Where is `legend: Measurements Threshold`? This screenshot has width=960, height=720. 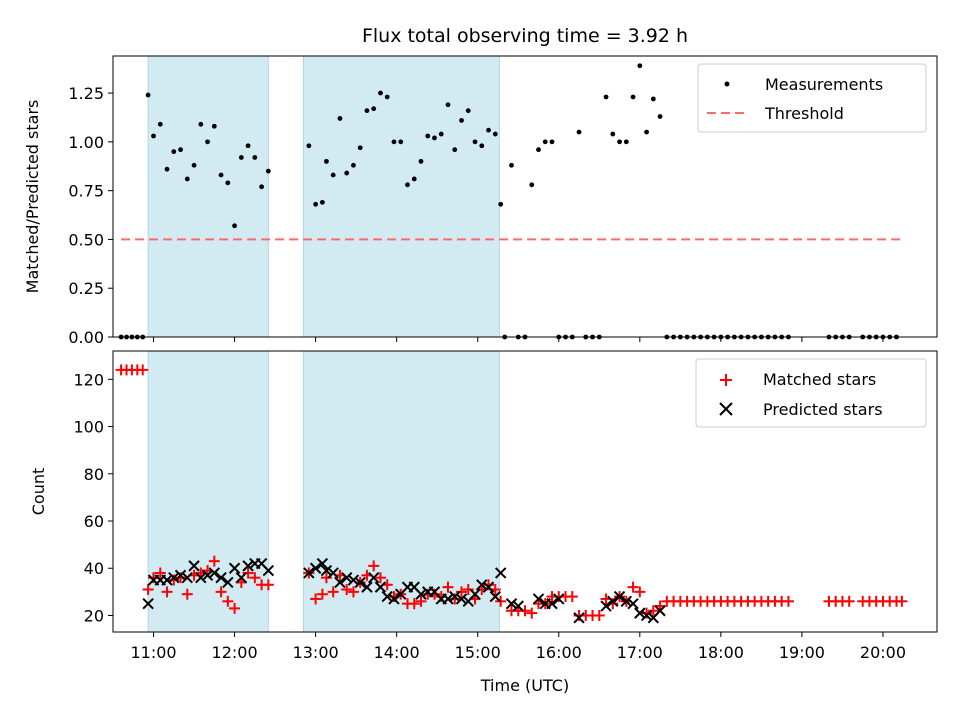 legend: Measurements Threshold is located at coordinates (812, 98).